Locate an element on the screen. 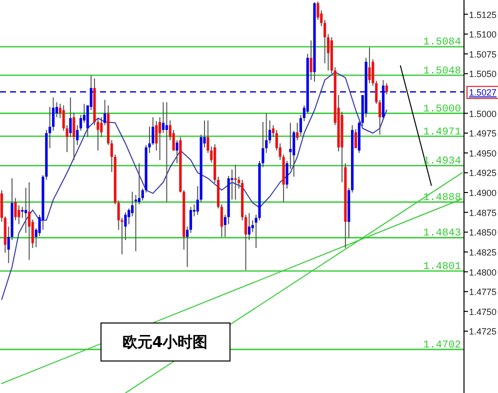  y-tick-label: 1.5125 is located at coordinates (483, 15).